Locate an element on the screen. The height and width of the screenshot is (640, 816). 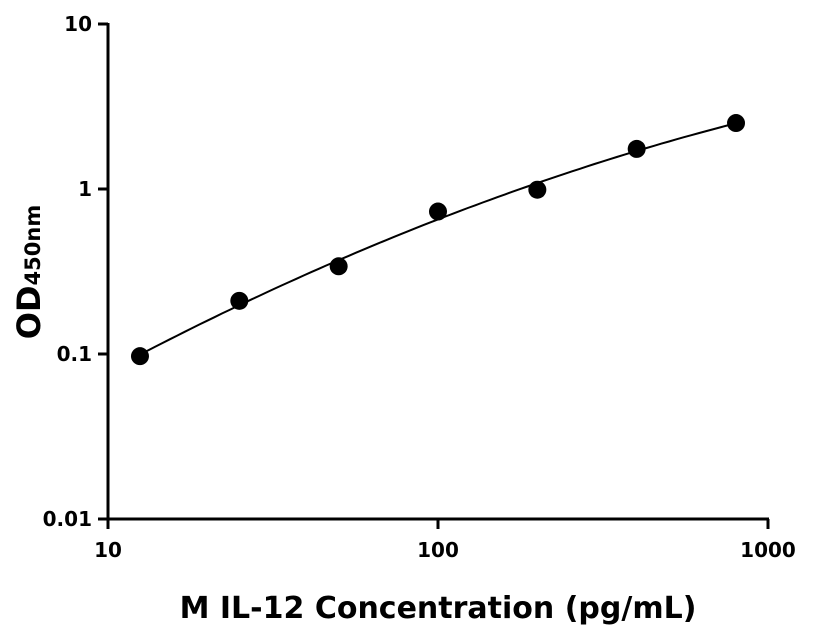
x-tick-label: 1000 is located at coordinates (768, 550).